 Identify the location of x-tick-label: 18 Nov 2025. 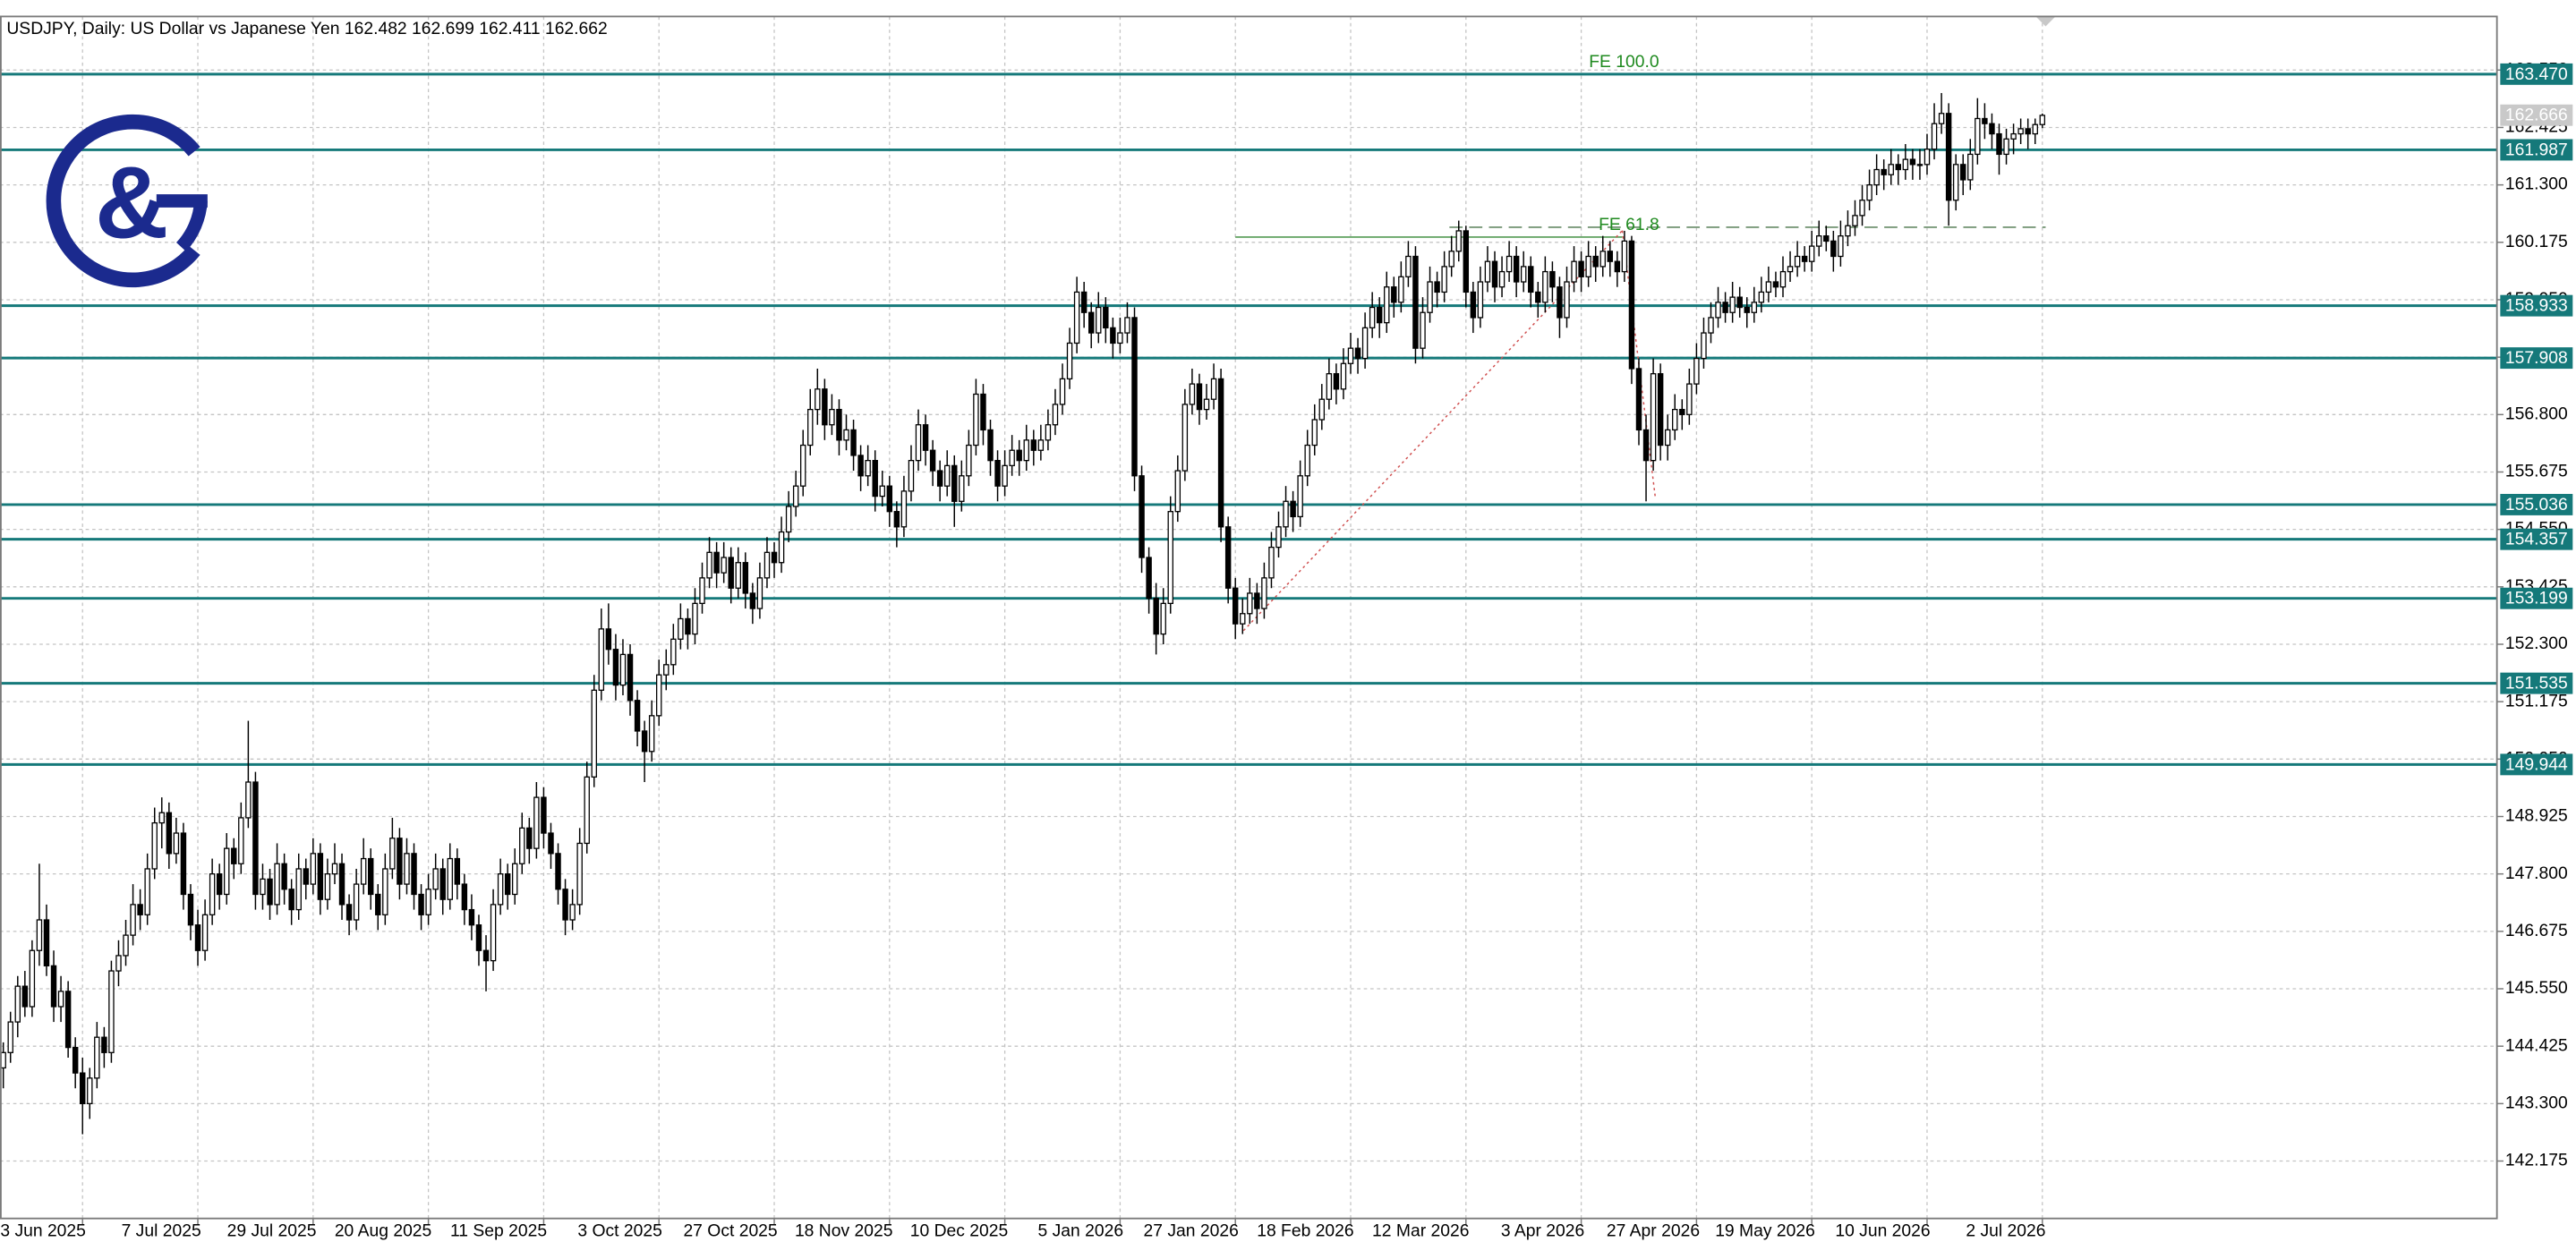
(844, 1232).